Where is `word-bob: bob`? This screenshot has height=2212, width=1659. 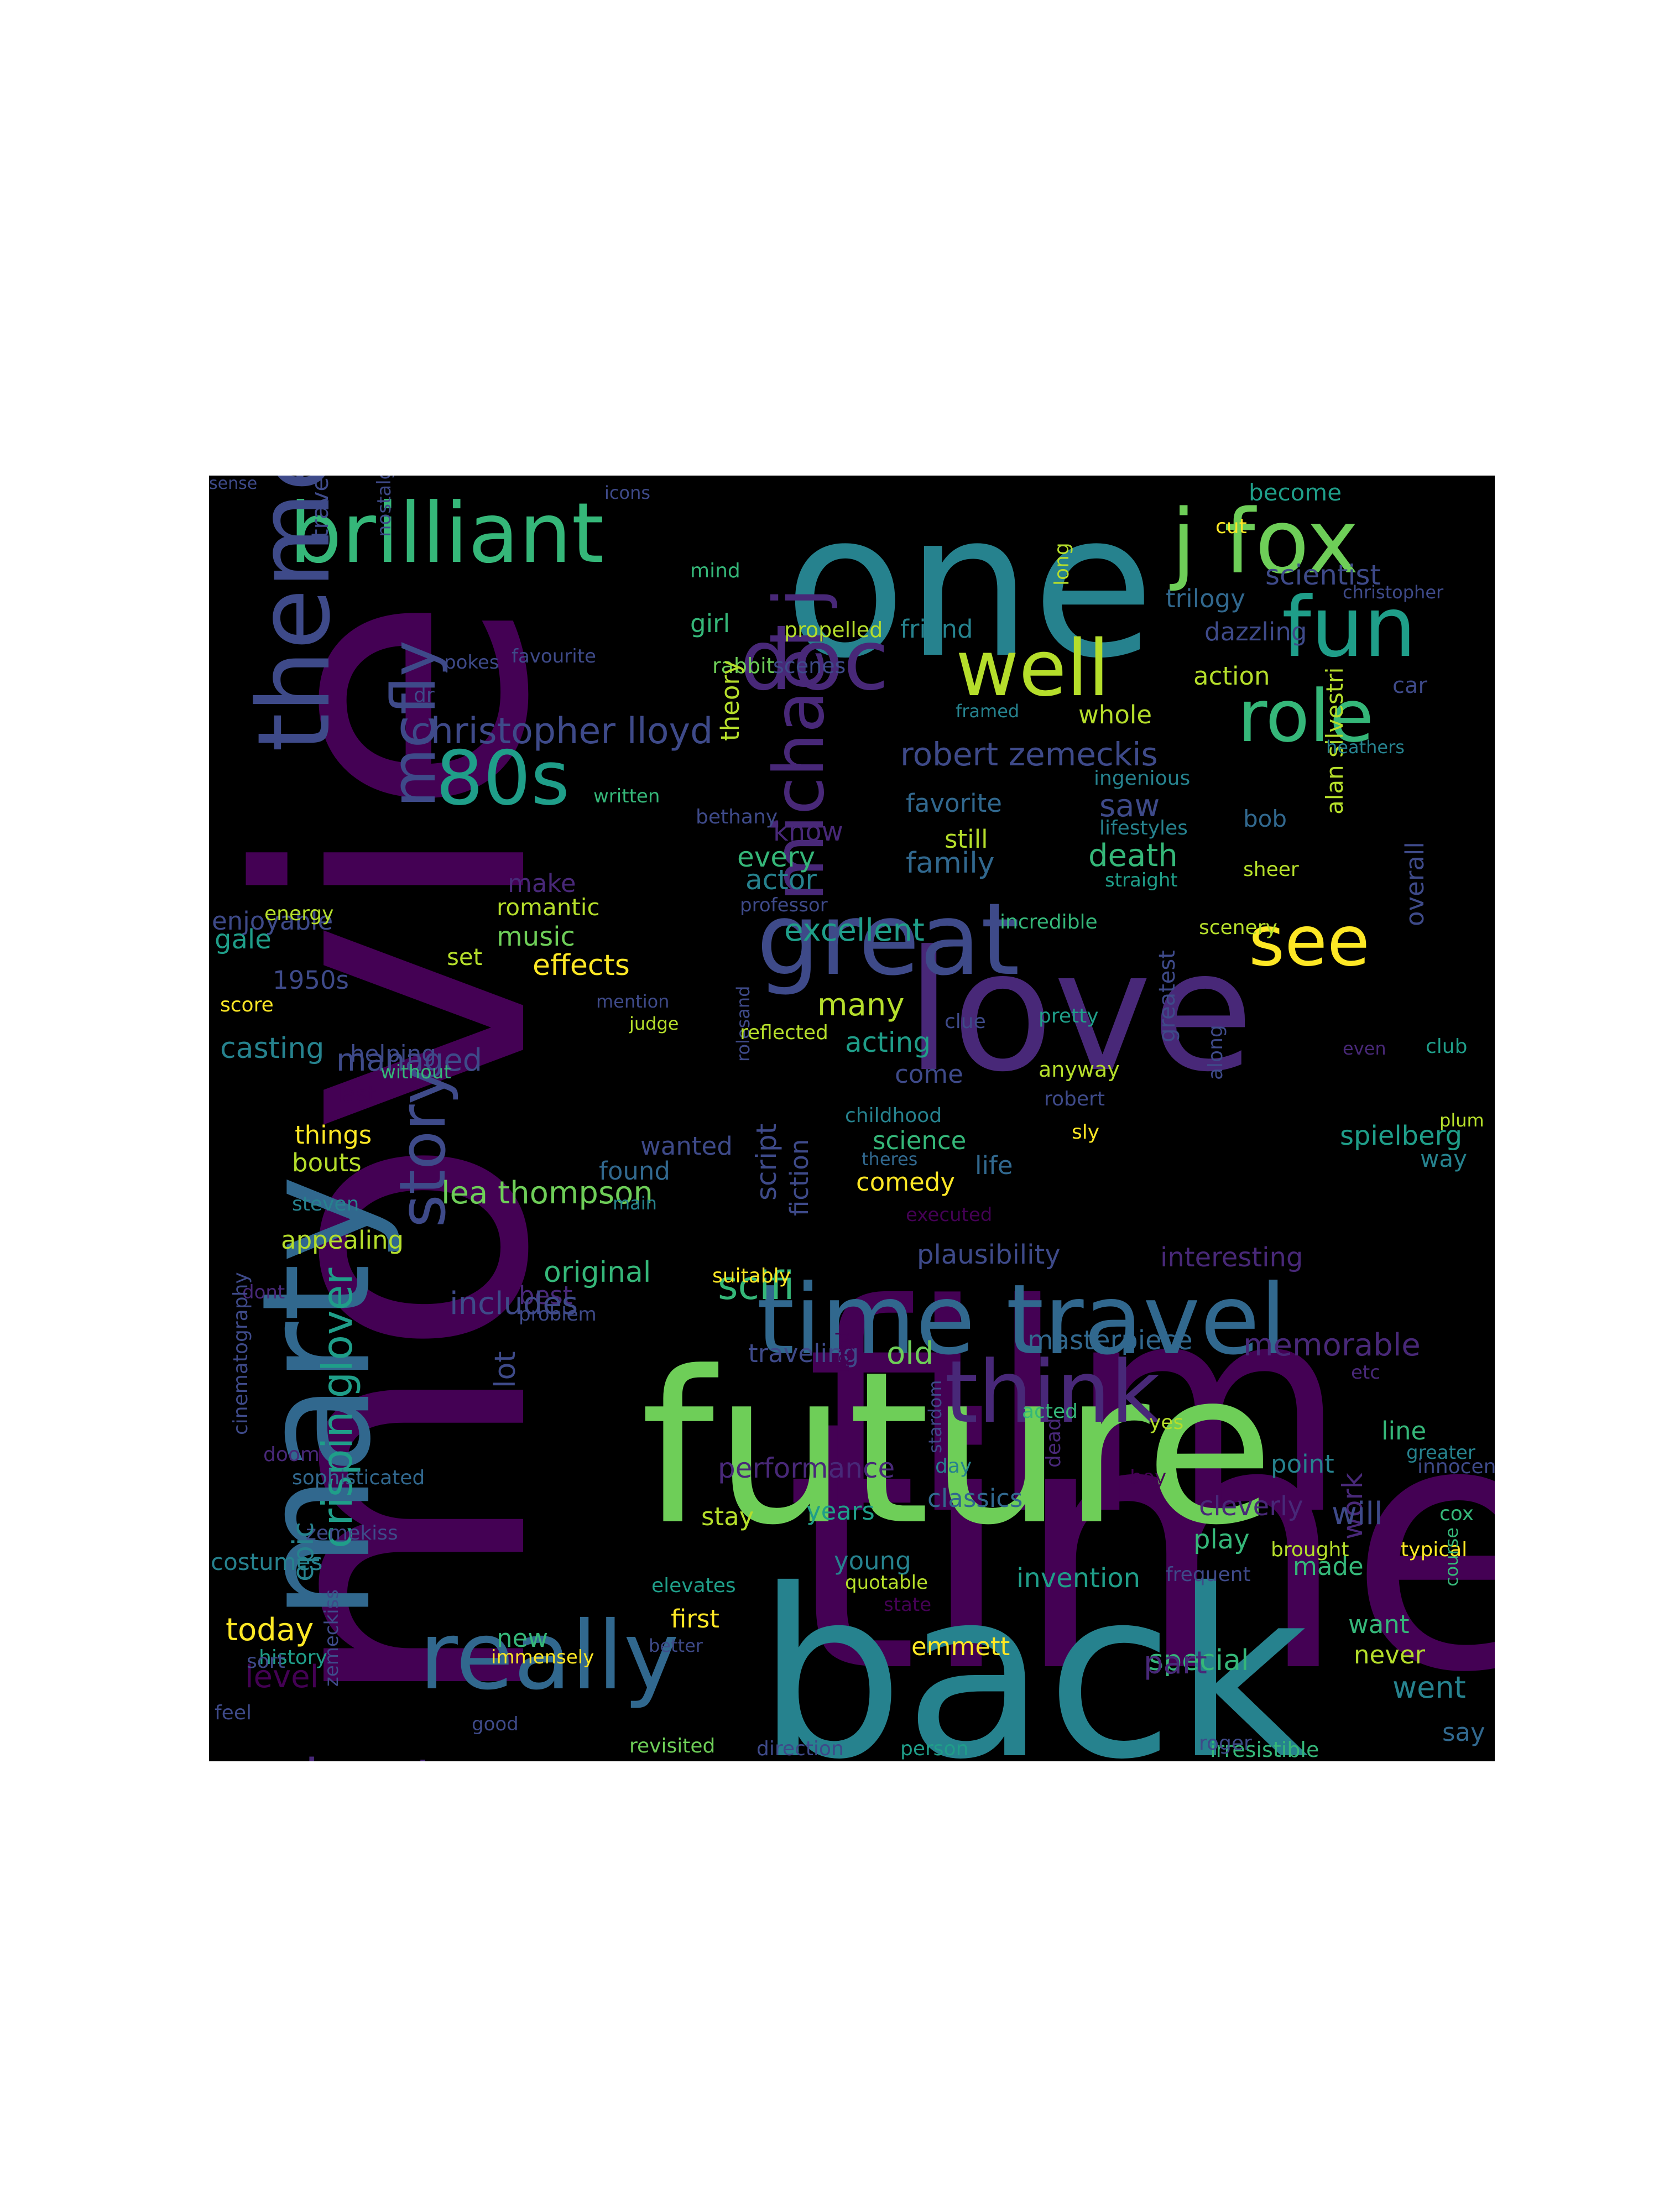 word-bob: bob is located at coordinates (1265, 819).